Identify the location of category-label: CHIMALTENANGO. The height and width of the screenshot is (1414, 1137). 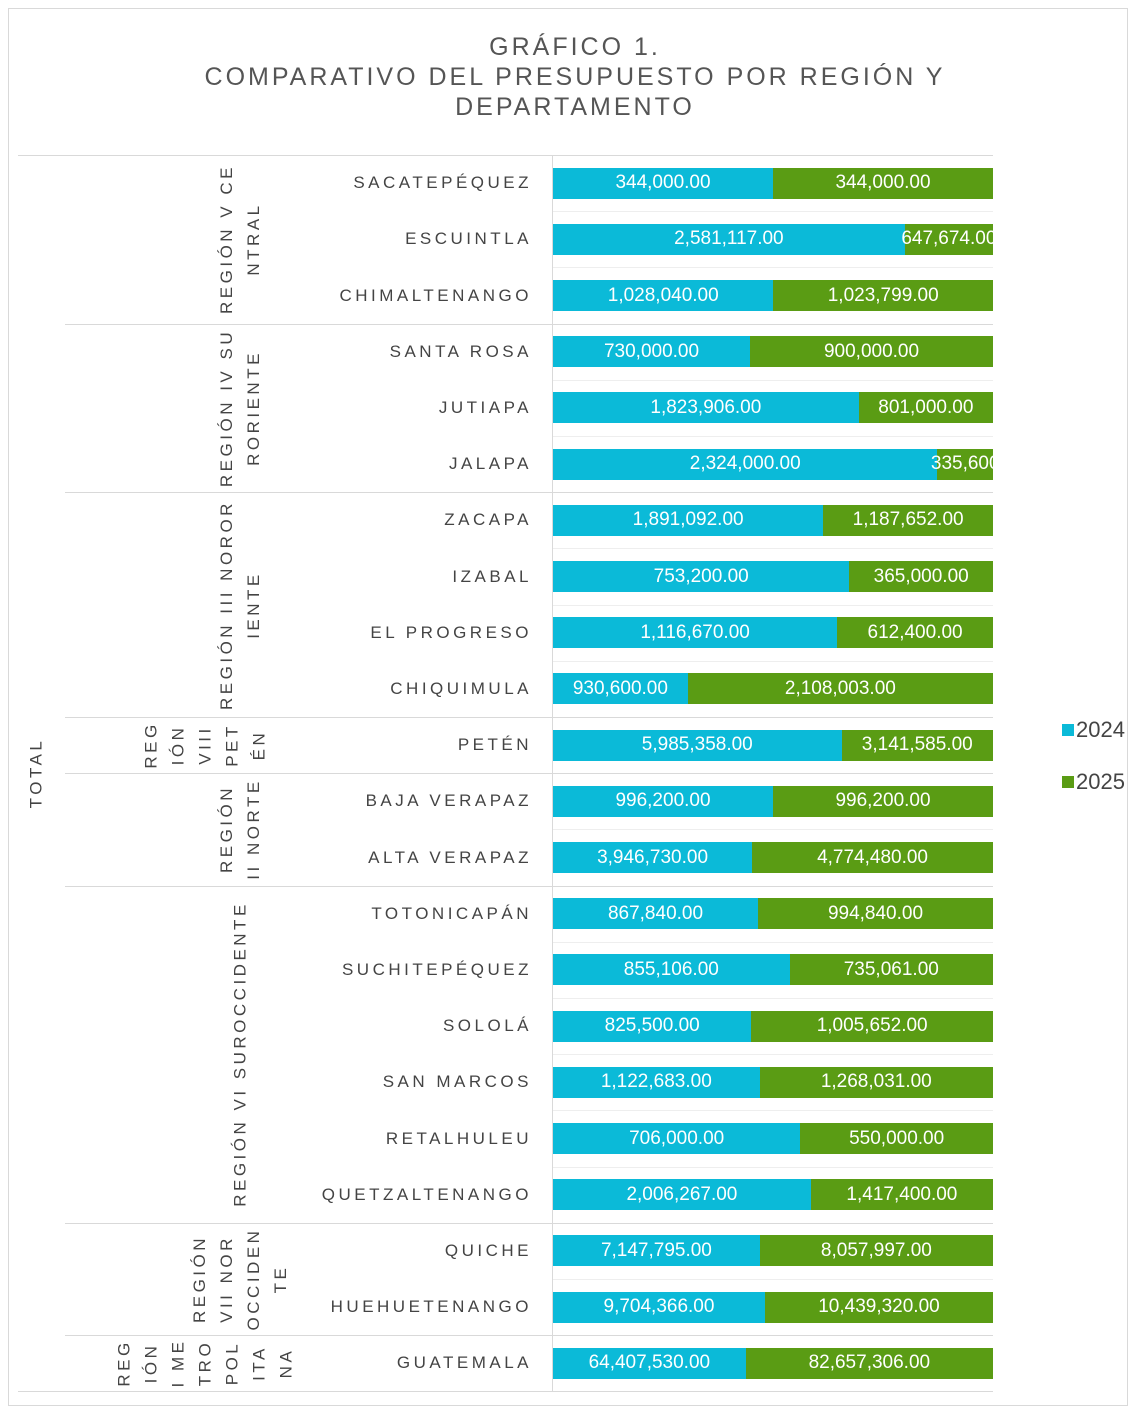
(435, 295).